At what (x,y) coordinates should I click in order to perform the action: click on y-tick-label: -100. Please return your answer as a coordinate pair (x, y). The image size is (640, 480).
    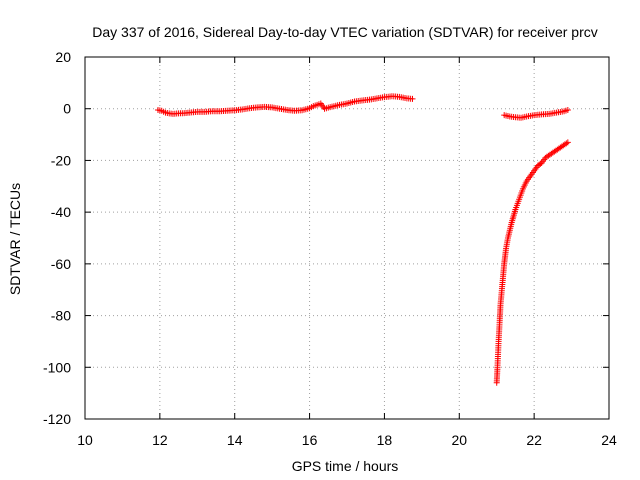
    Looking at the image, I should click on (57, 367).